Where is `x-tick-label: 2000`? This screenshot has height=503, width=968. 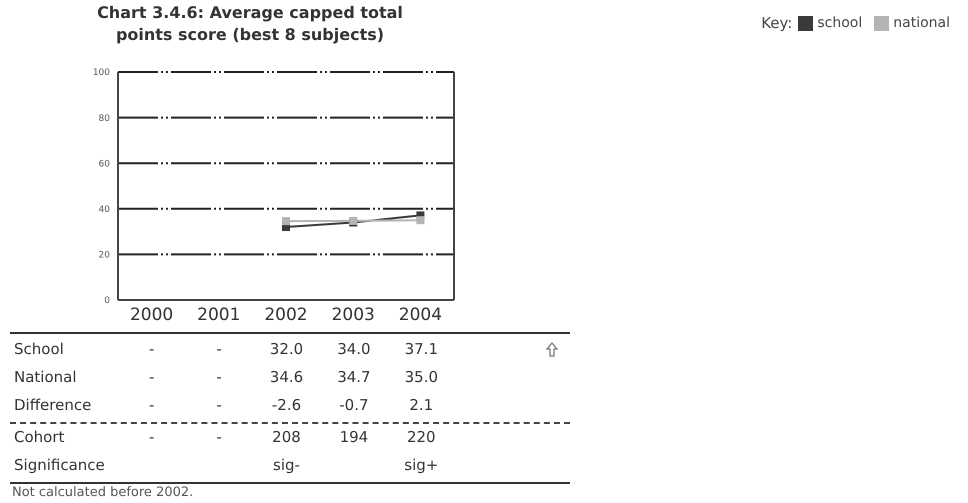
x-tick-label: 2000 is located at coordinates (152, 315).